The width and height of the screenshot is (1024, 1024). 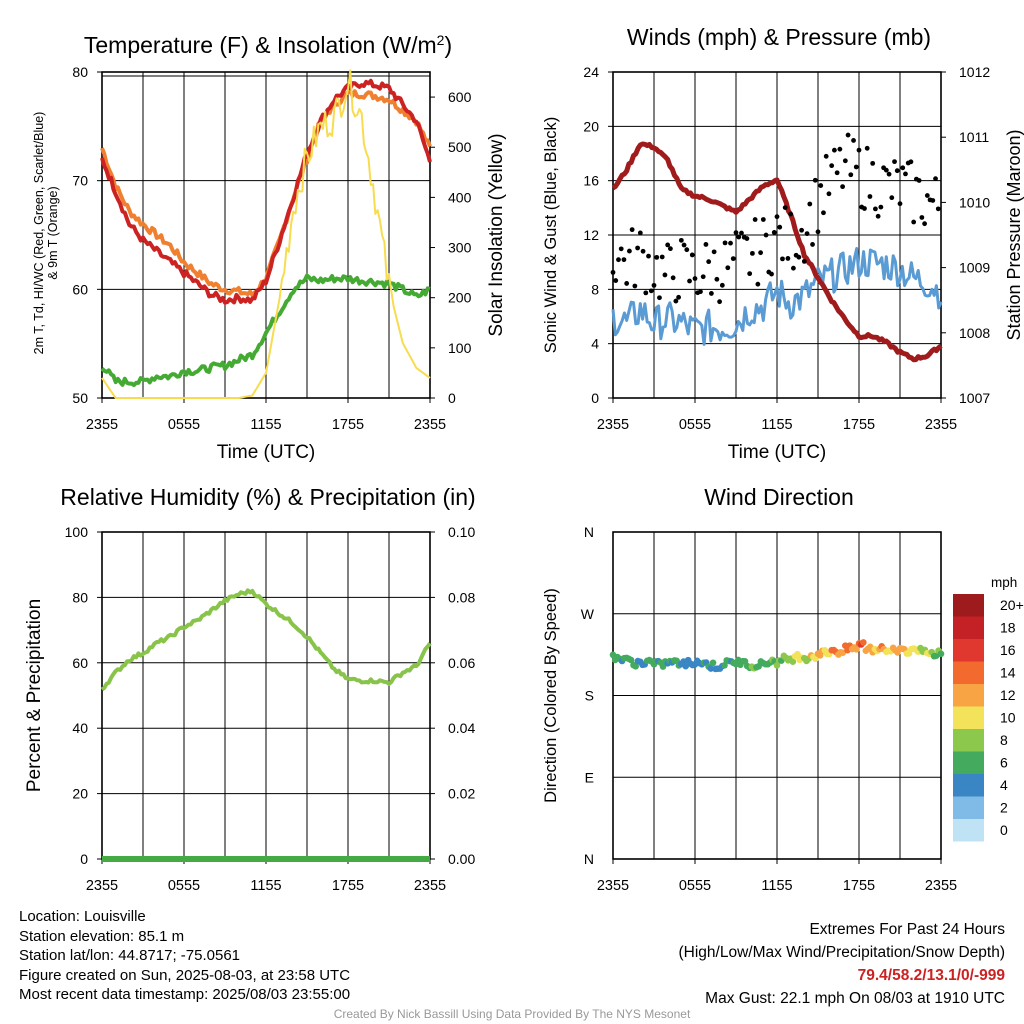 What do you see at coordinates (1008, 650) in the screenshot?
I see `legend-label: 16` at bounding box center [1008, 650].